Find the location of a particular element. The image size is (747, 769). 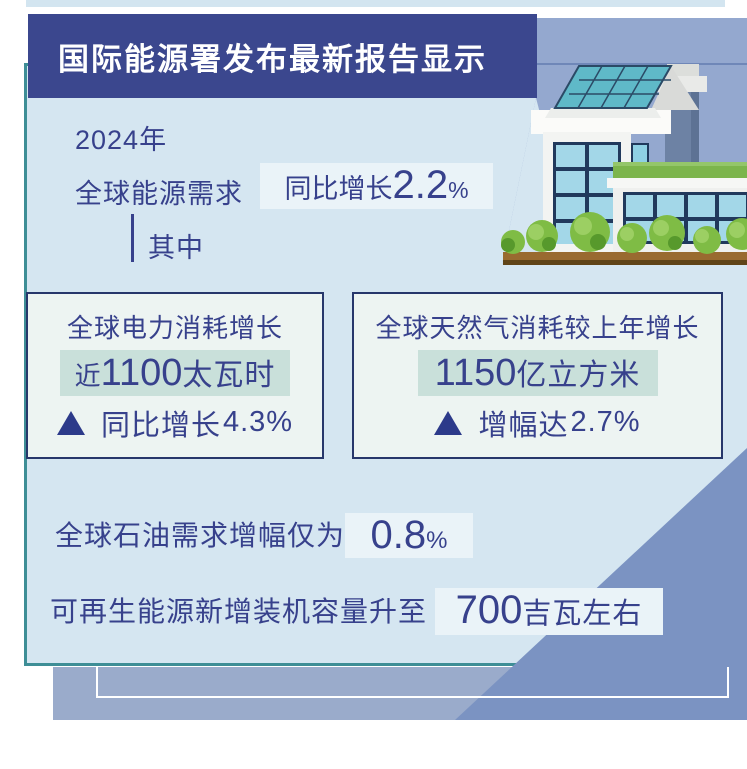

stat-value: 1150 is located at coordinates (475, 373).